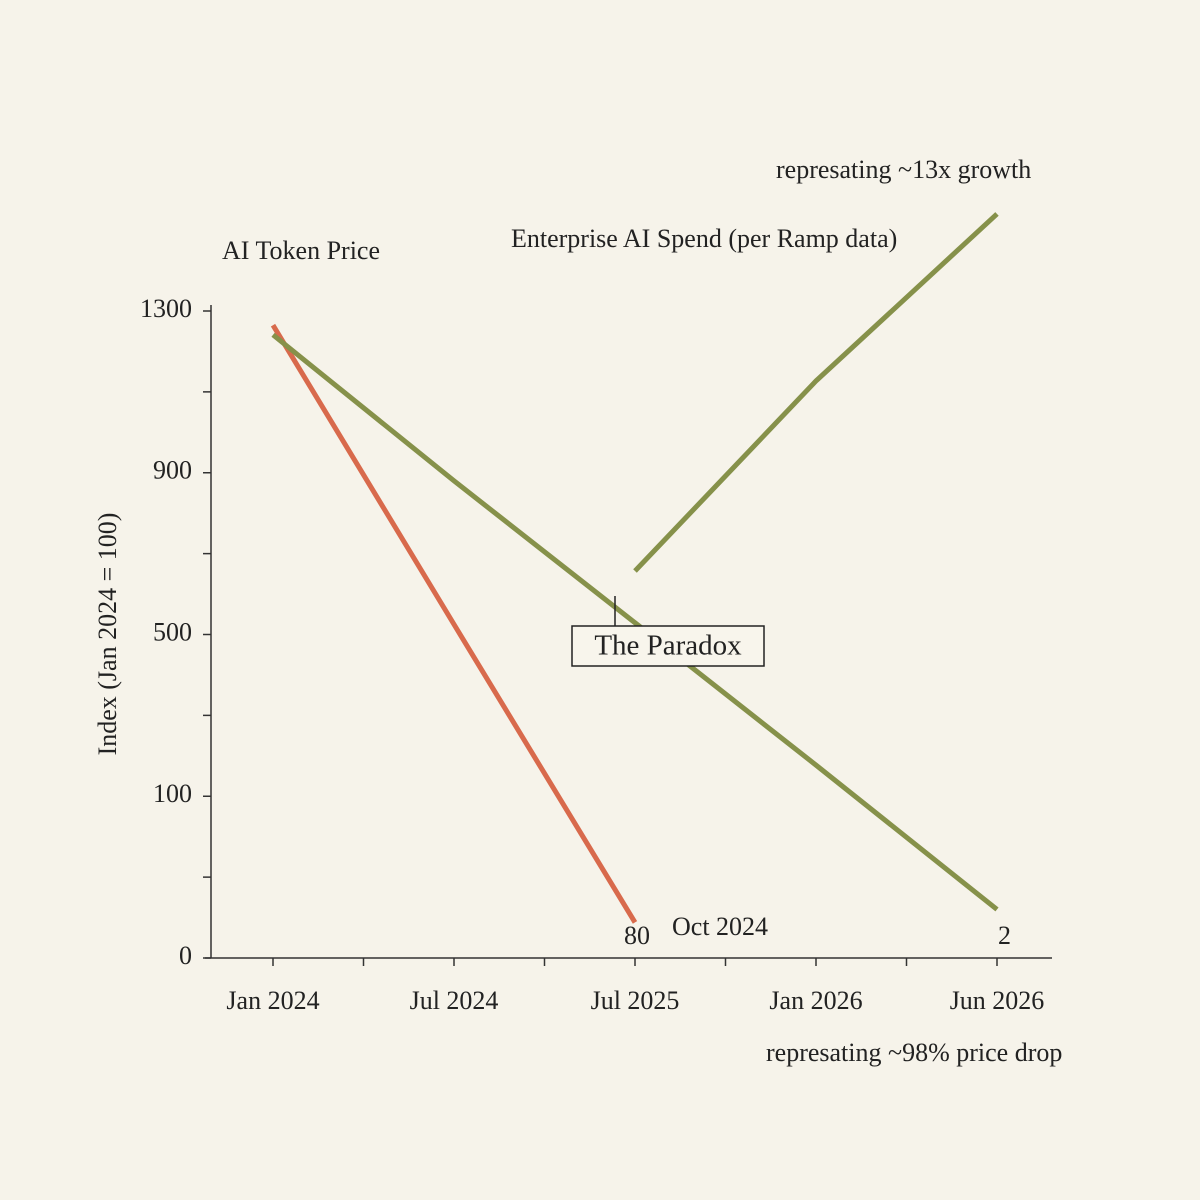  What do you see at coordinates (720, 926) in the screenshot?
I see `annotation: Oct 2024` at bounding box center [720, 926].